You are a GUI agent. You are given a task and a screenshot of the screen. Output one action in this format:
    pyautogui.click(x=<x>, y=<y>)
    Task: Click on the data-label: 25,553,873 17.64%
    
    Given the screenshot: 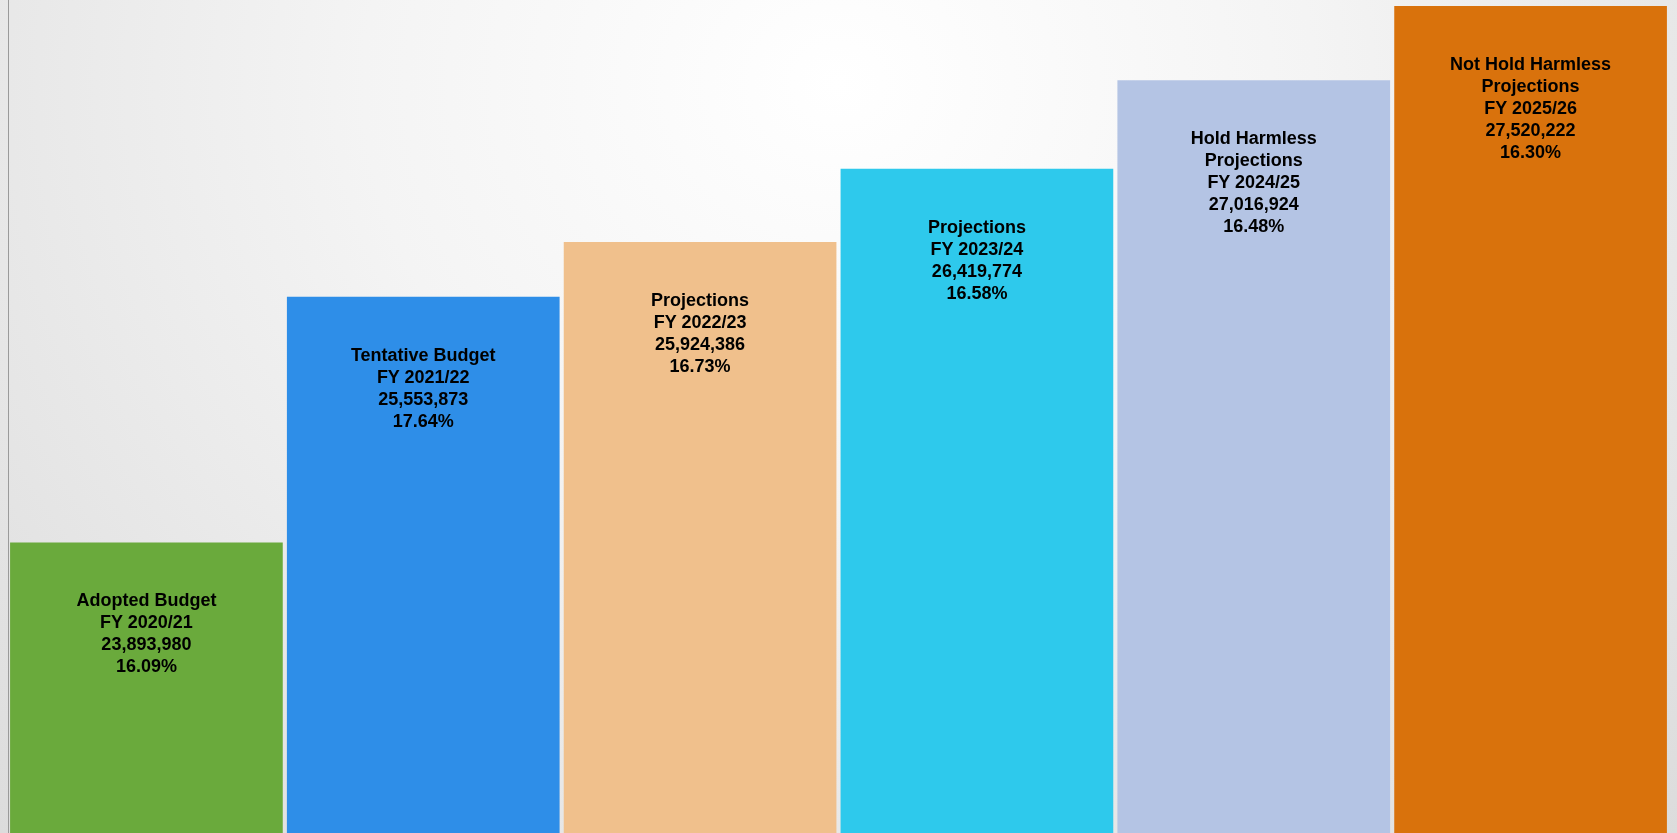 What is the action you would take?
    pyautogui.click(x=423, y=409)
    